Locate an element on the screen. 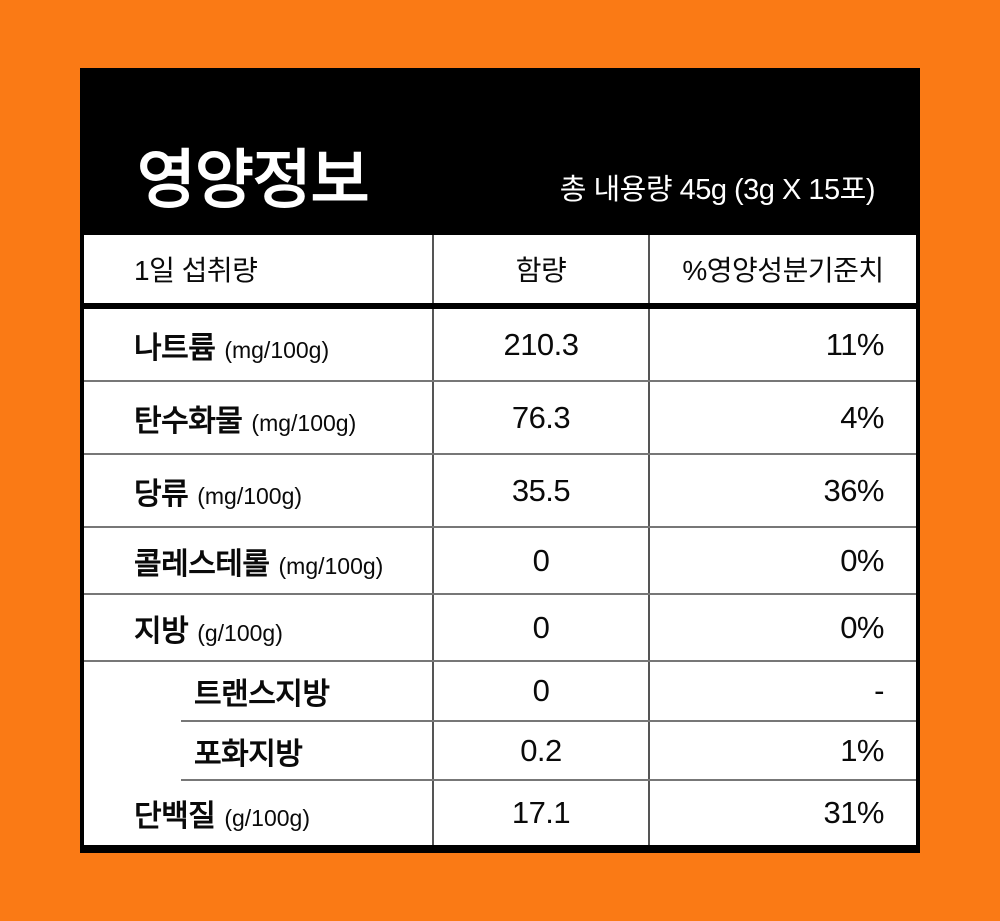 The width and height of the screenshot is (1000, 921). table-header-row: 1일 섭취량 함량 %영양성분기준치 is located at coordinates (500, 272).